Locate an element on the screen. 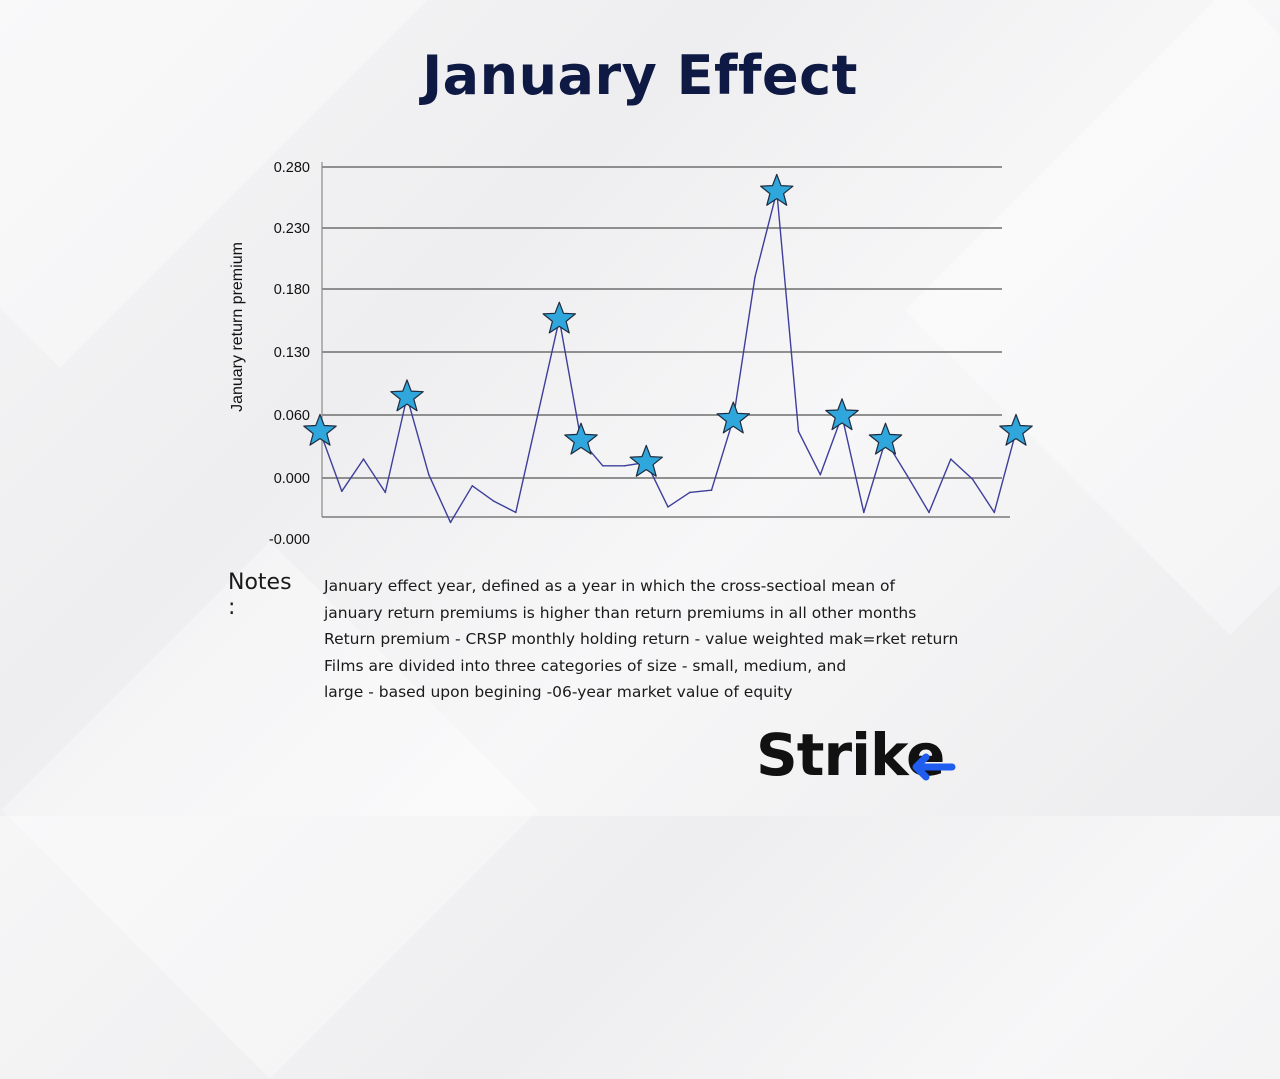 The image size is (1280, 1079). y-axis-label: January return premium is located at coordinates (237, 327).